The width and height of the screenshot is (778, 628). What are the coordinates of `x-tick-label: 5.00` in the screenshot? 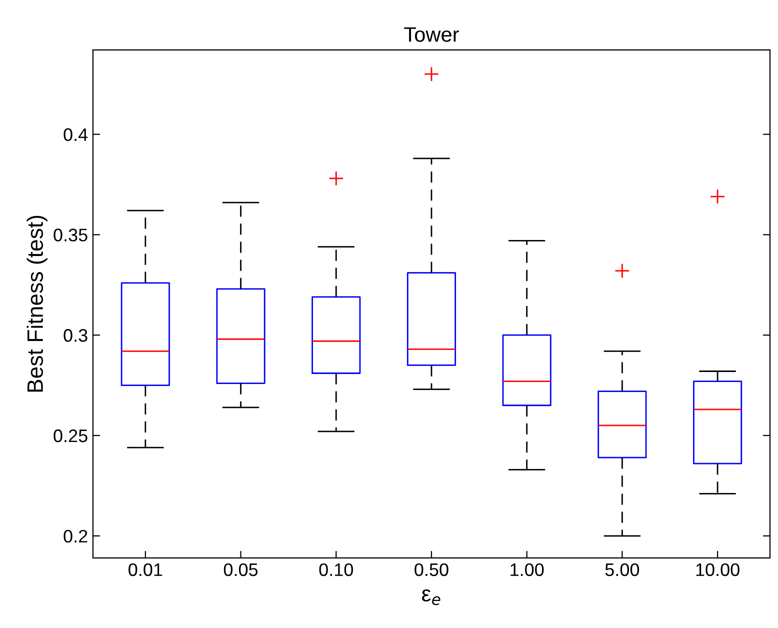 It's located at (622, 569).